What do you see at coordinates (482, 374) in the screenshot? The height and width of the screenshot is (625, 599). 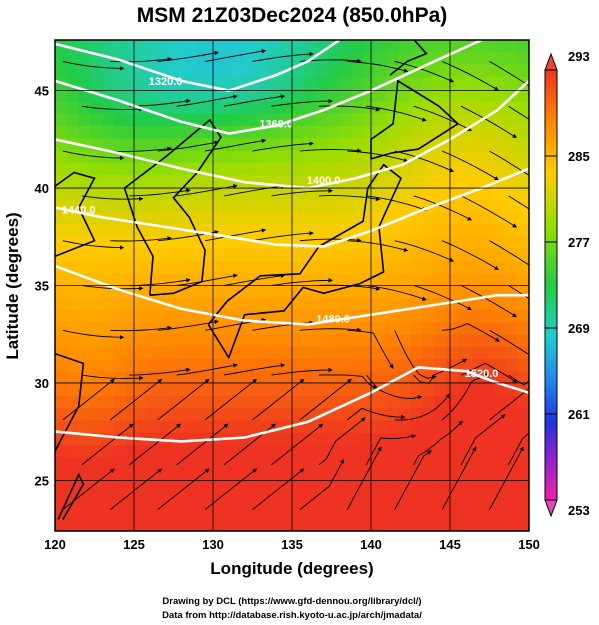 I see `contour-label: 1520.0` at bounding box center [482, 374].